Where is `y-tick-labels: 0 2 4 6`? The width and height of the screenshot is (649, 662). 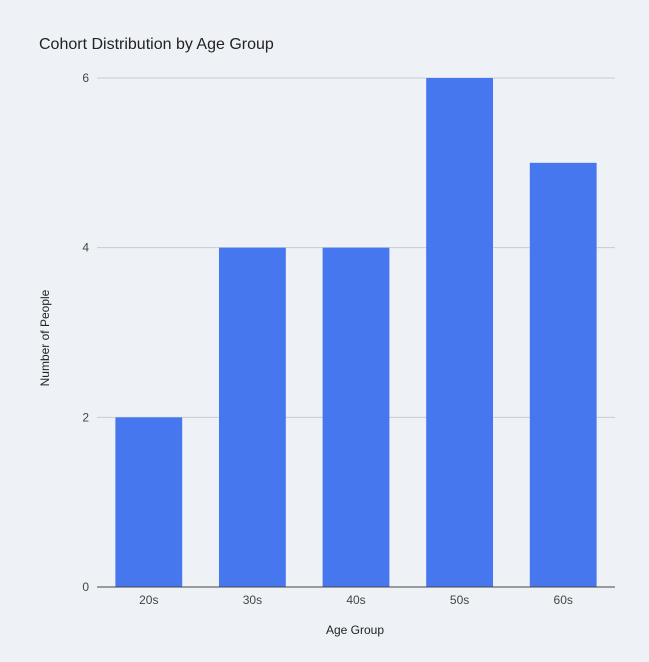 y-tick-labels: 0 2 4 6 is located at coordinates (85, 332).